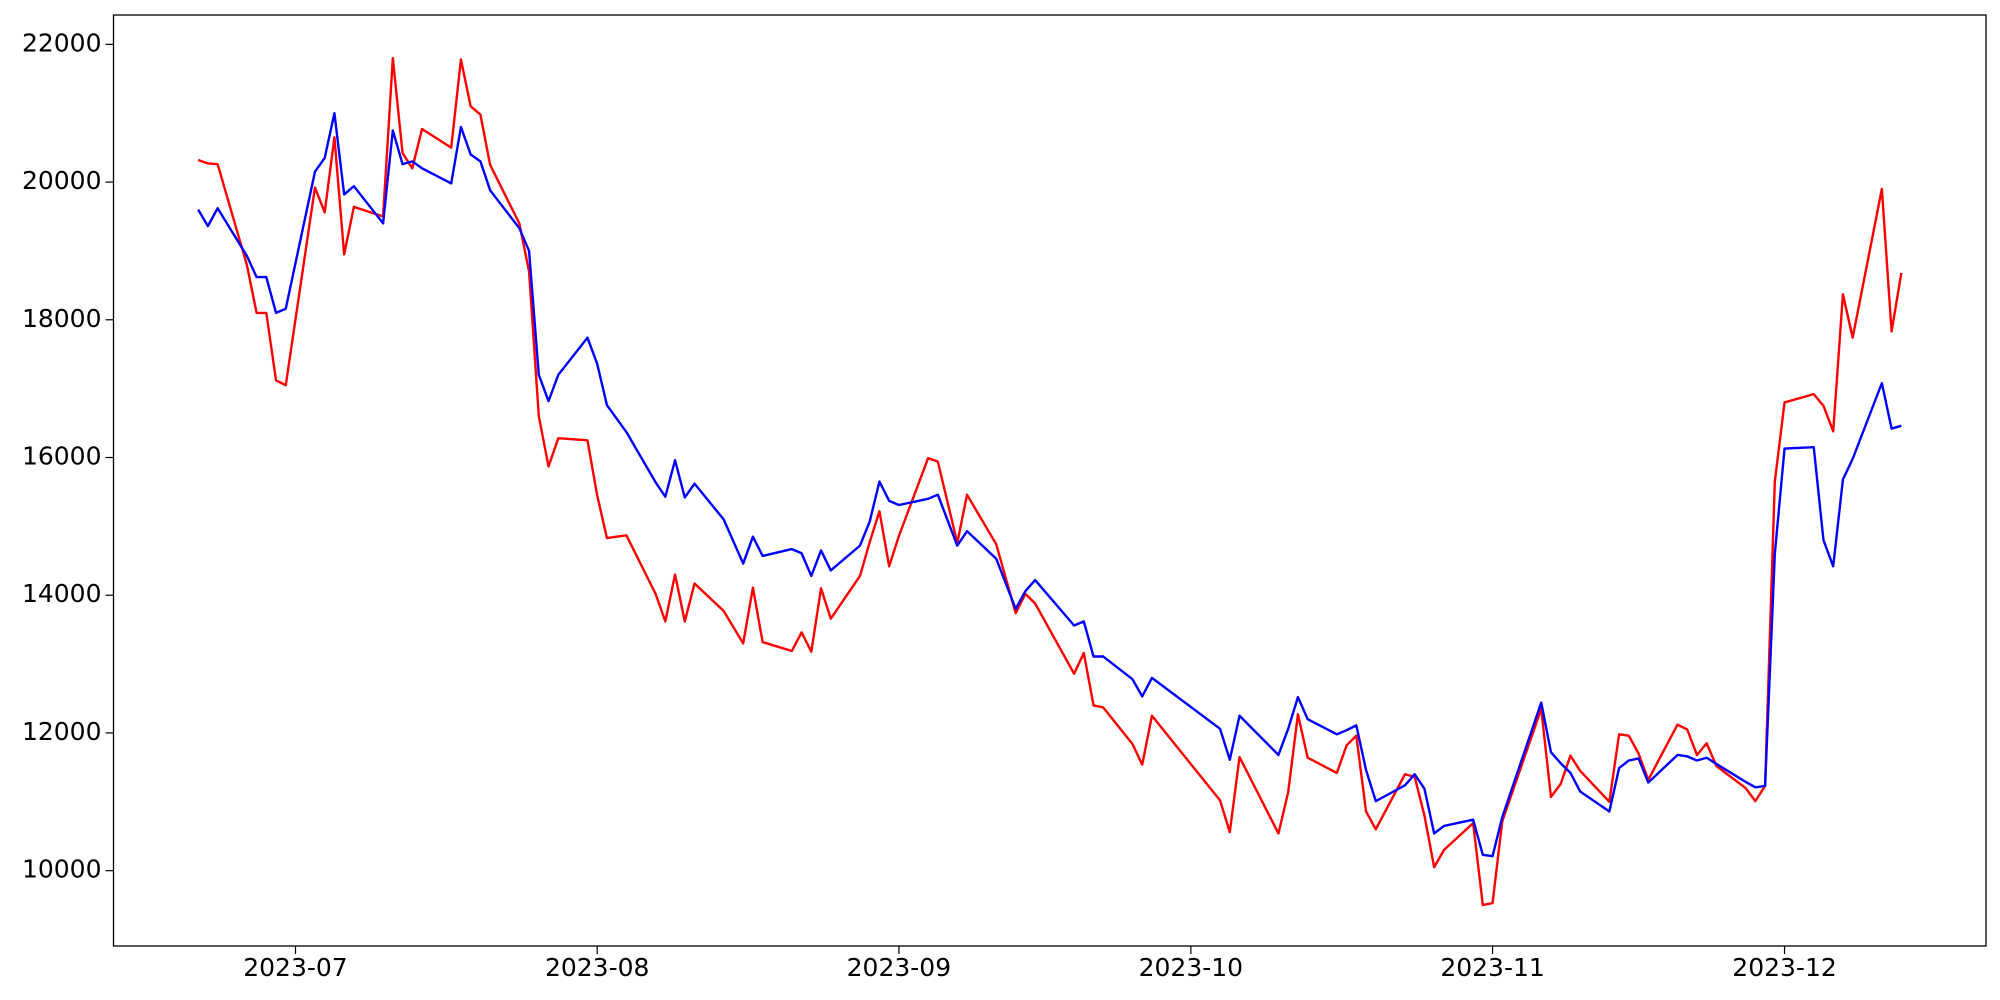 Image resolution: width=2000 pixels, height=1000 pixels. Describe the element at coordinates (1492, 967) in the screenshot. I see `x-tick-label: 2023-11` at that location.